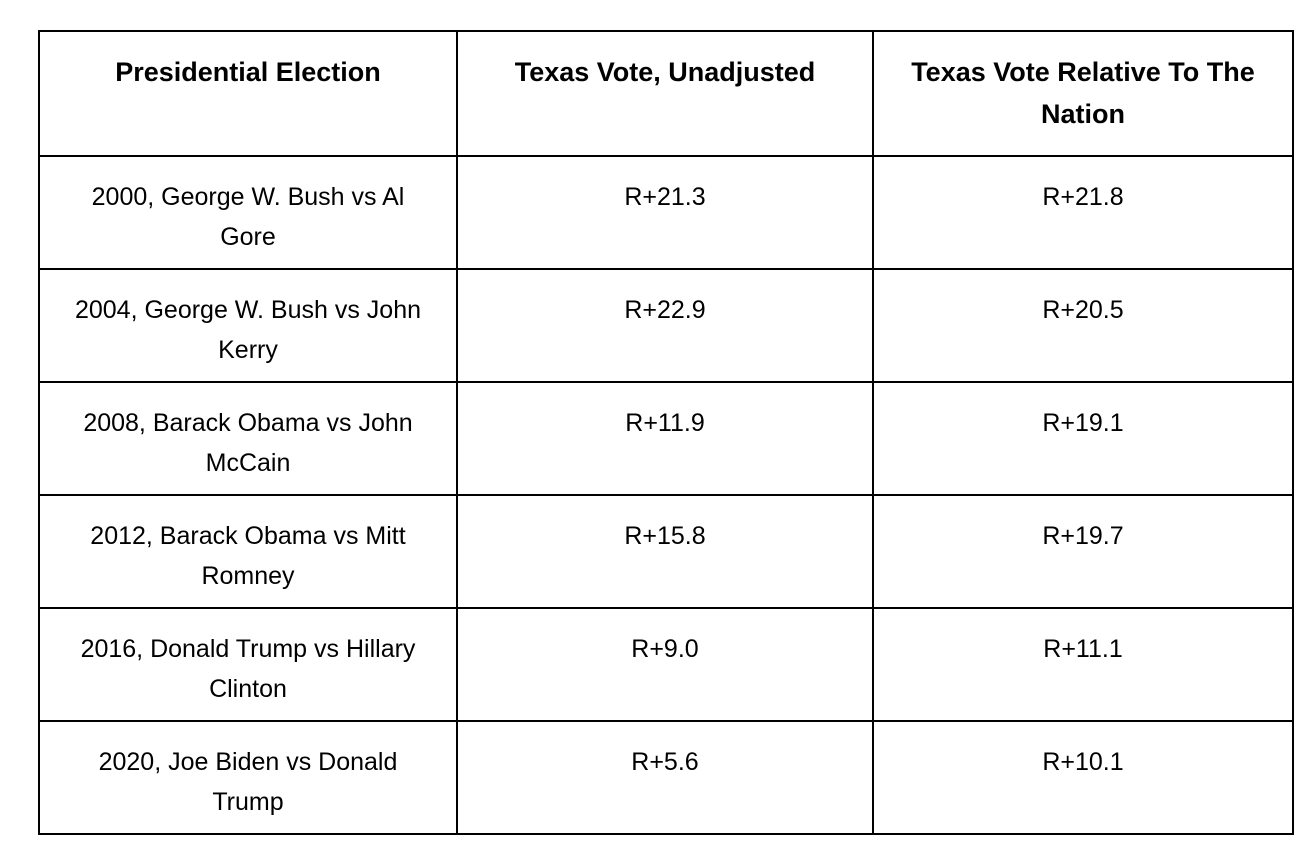 The height and width of the screenshot is (860, 1316). I want to click on unadjusted-cell: R+11.9, so click(665, 438).